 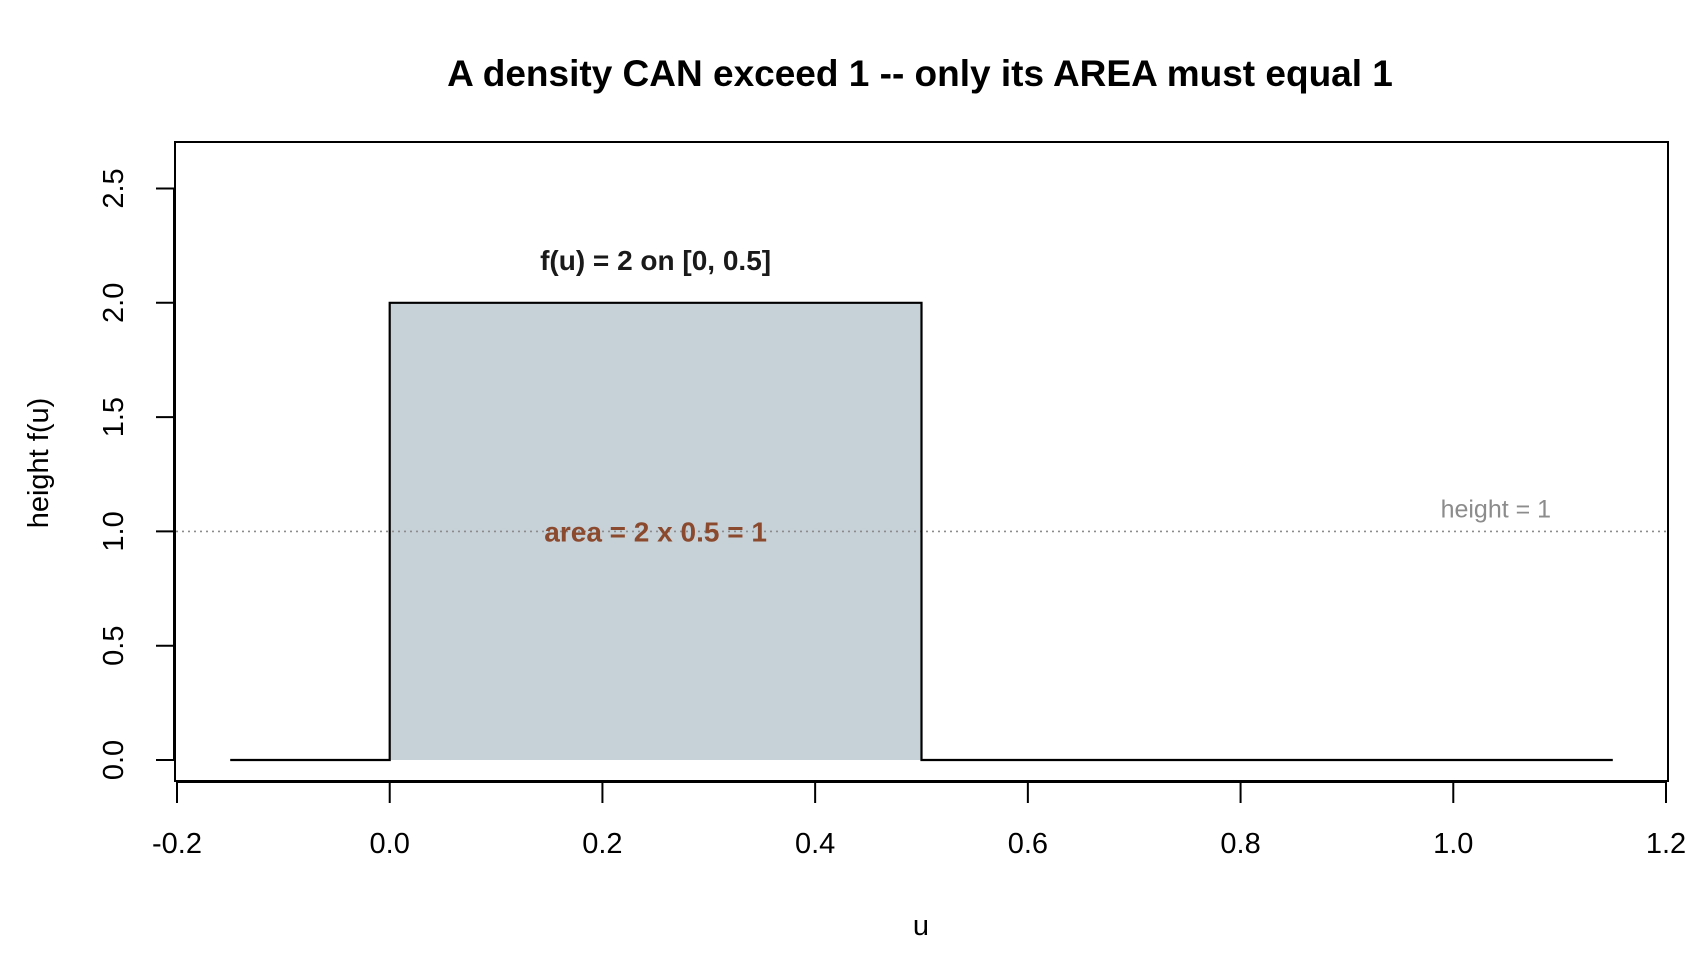 I want to click on annotation-area-value: area = 2 x 0.5 = 1, so click(x=655, y=531).